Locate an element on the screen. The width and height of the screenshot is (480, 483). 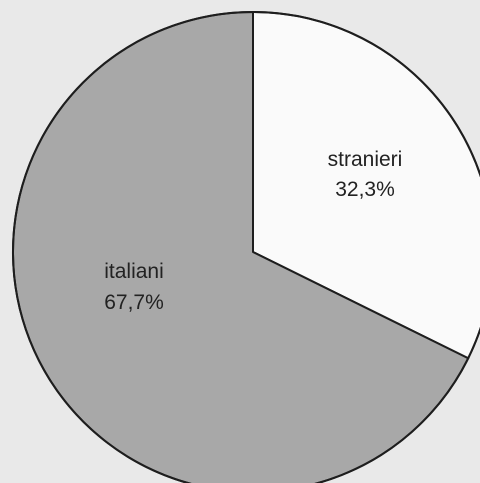
slice-value-italiani: 67,7% is located at coordinates (134, 302).